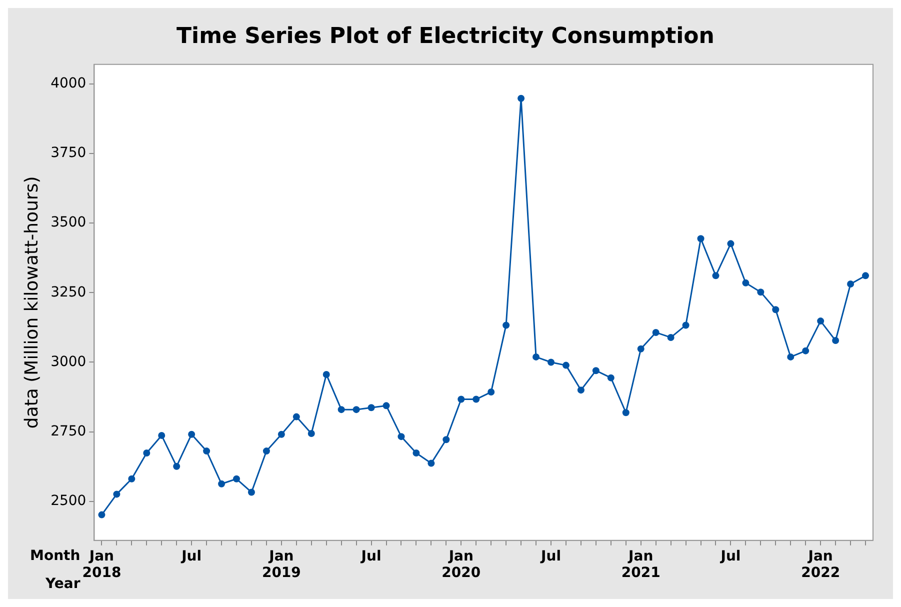 The height and width of the screenshot is (607, 901). I want to click on text: Month, so click(55, 556).